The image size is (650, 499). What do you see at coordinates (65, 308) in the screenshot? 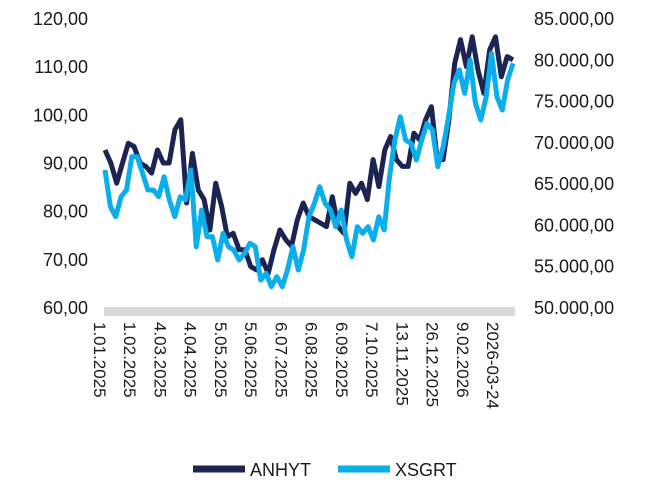
I see `left-y-tick-label: 60,00` at bounding box center [65, 308].